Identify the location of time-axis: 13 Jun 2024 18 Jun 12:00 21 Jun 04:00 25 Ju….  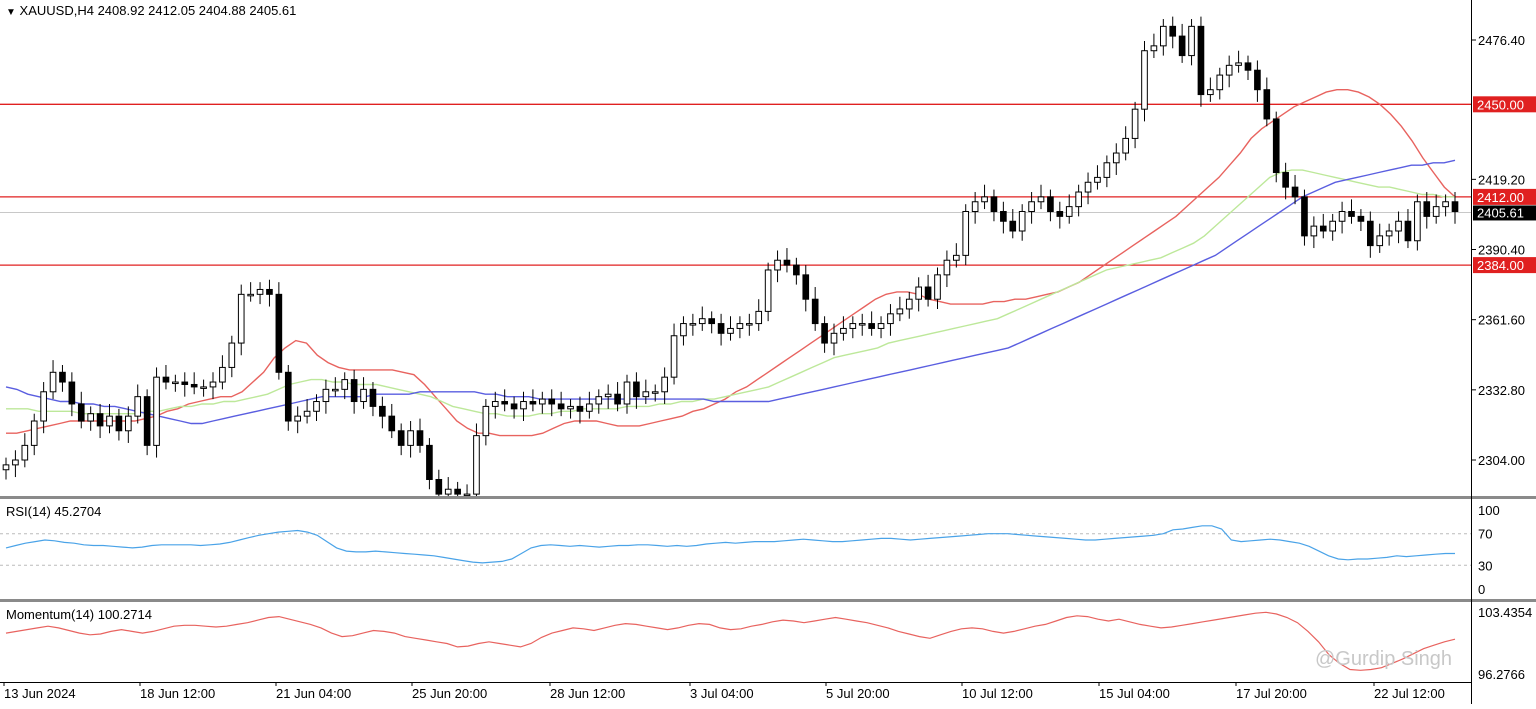
(735, 693).